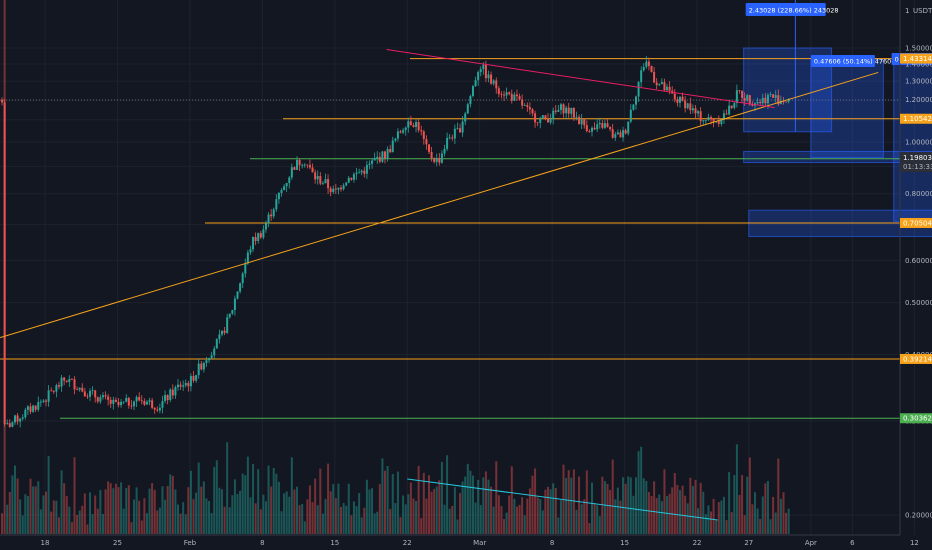 The width and height of the screenshot is (932, 550). What do you see at coordinates (918, 49) in the screenshot?
I see `price-tick-label: 1.50000` at bounding box center [918, 49].